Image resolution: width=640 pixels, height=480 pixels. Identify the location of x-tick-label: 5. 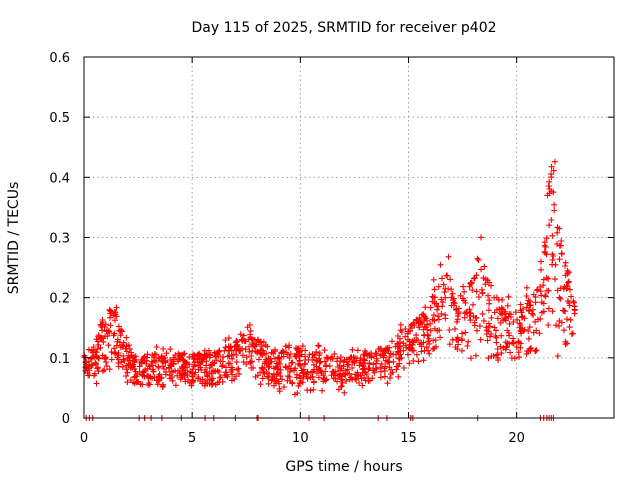
(192, 438).